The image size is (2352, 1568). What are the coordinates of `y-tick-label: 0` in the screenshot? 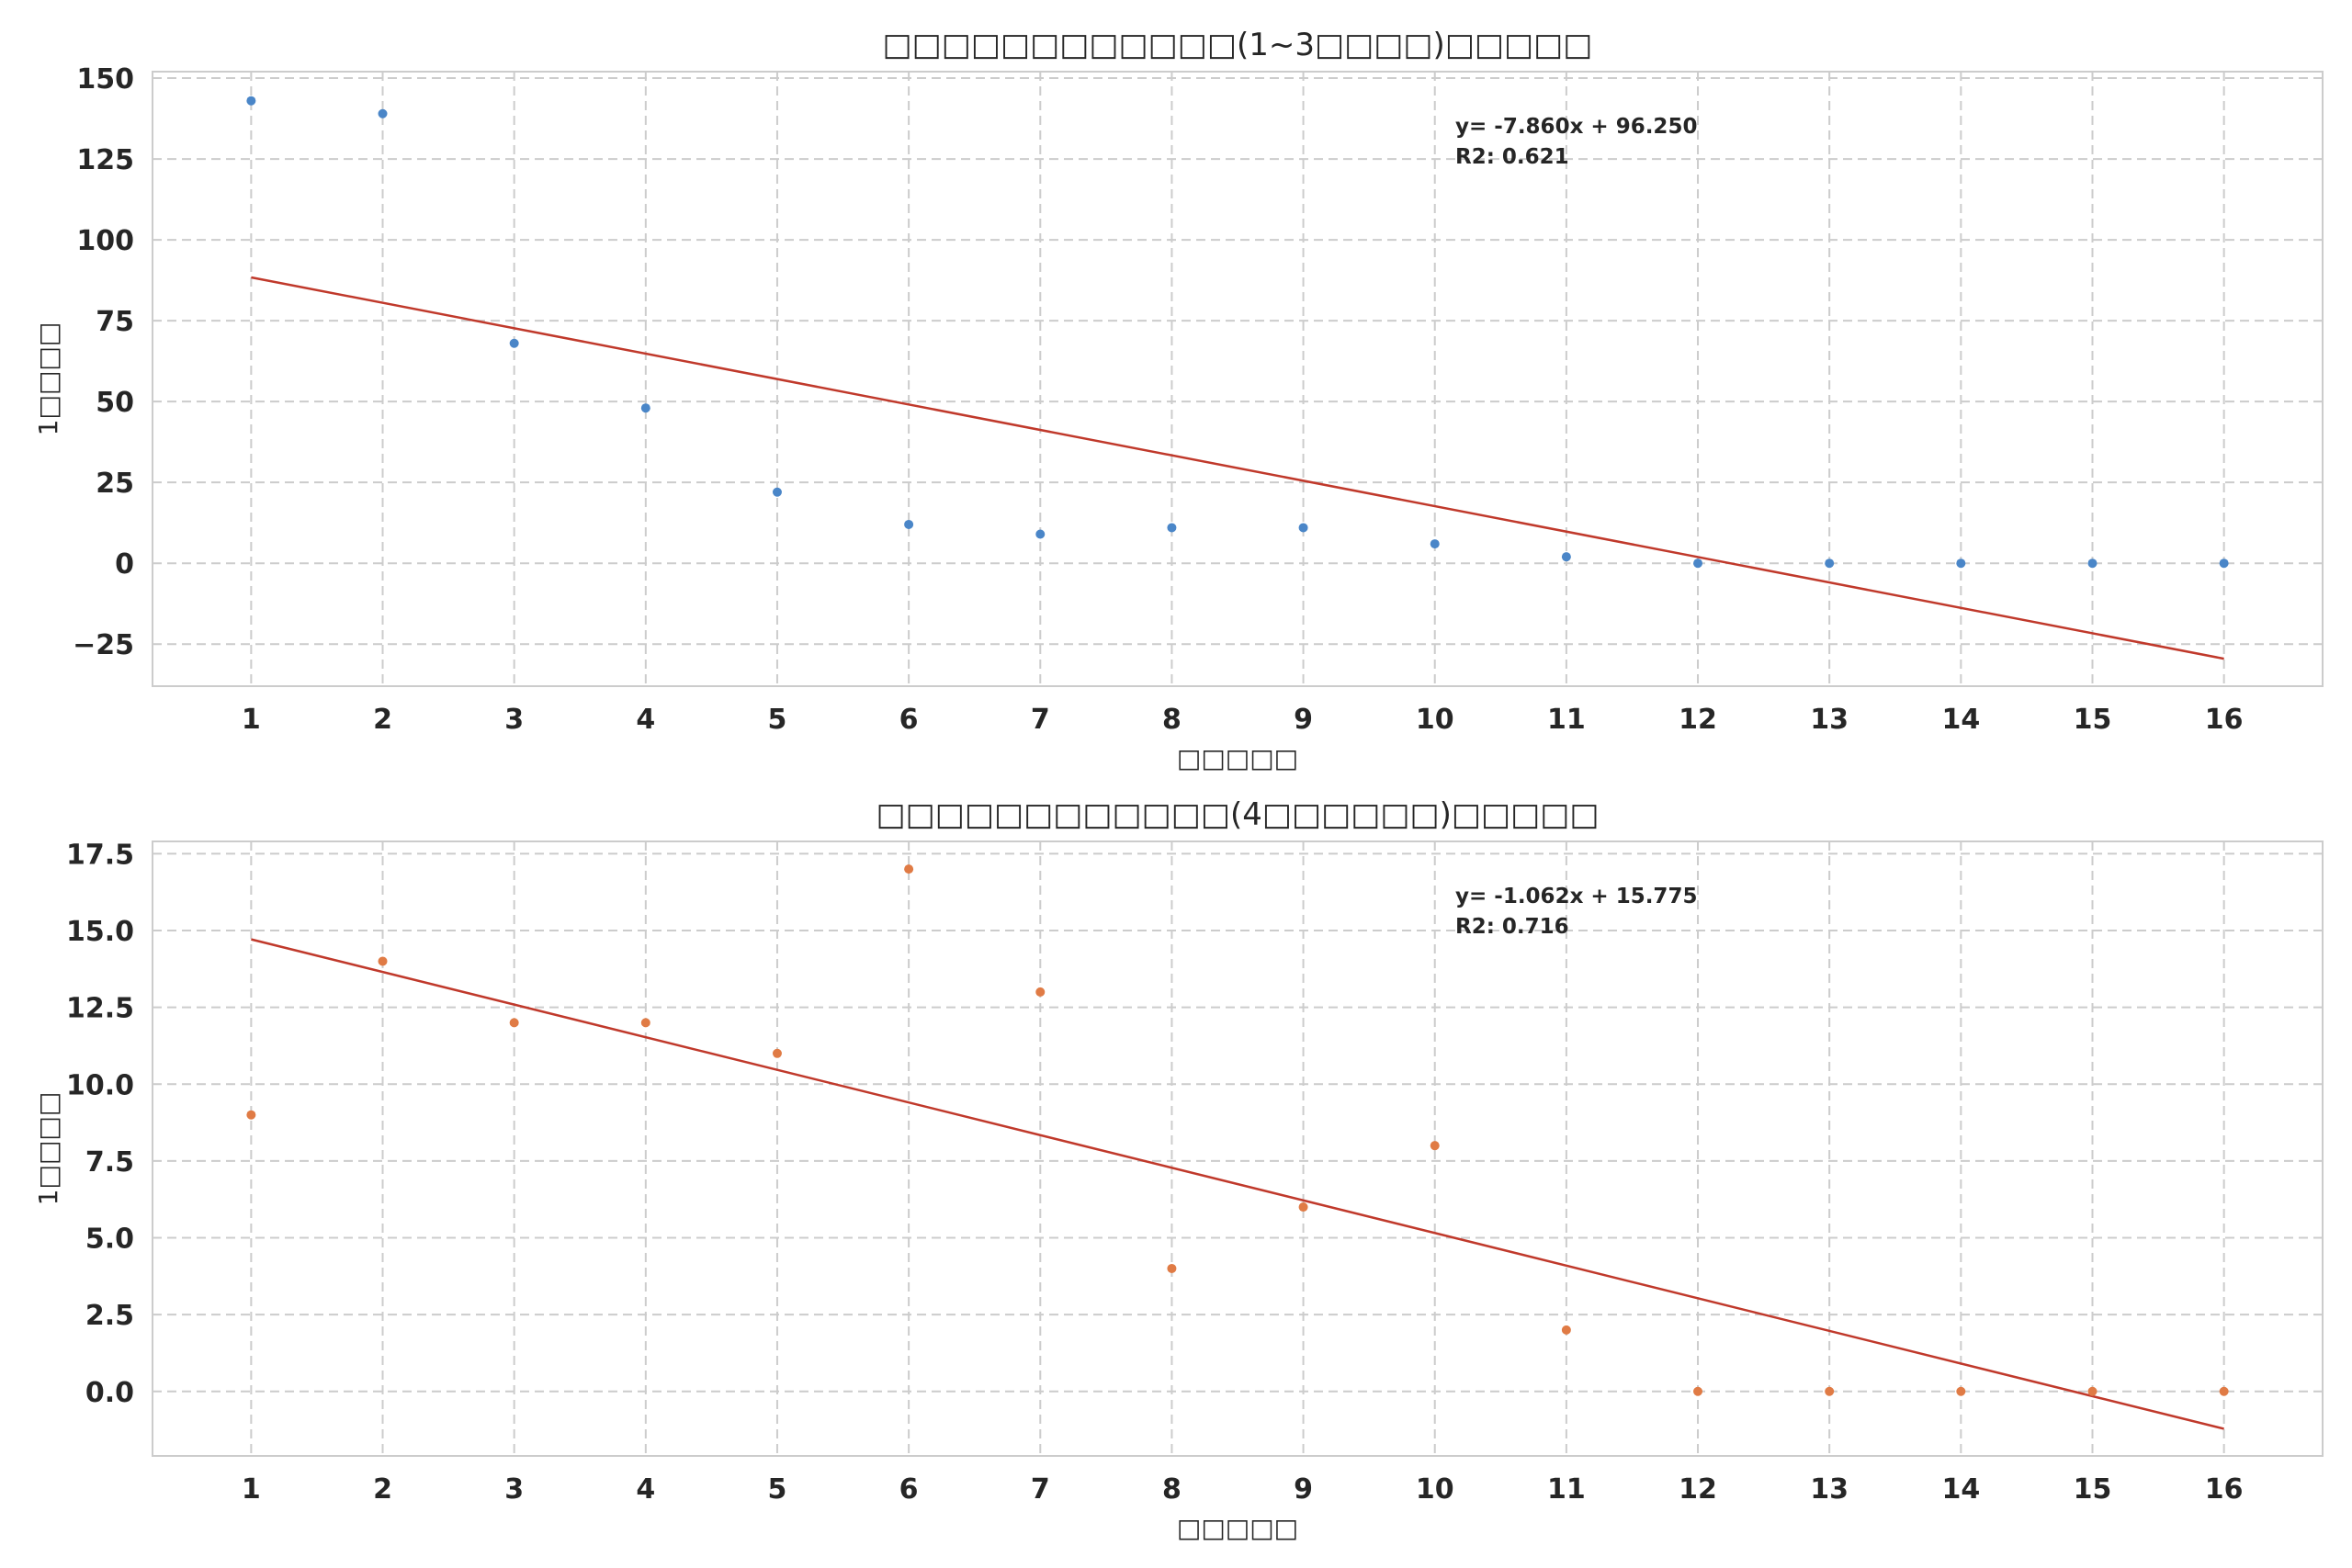 It's located at (125, 565).